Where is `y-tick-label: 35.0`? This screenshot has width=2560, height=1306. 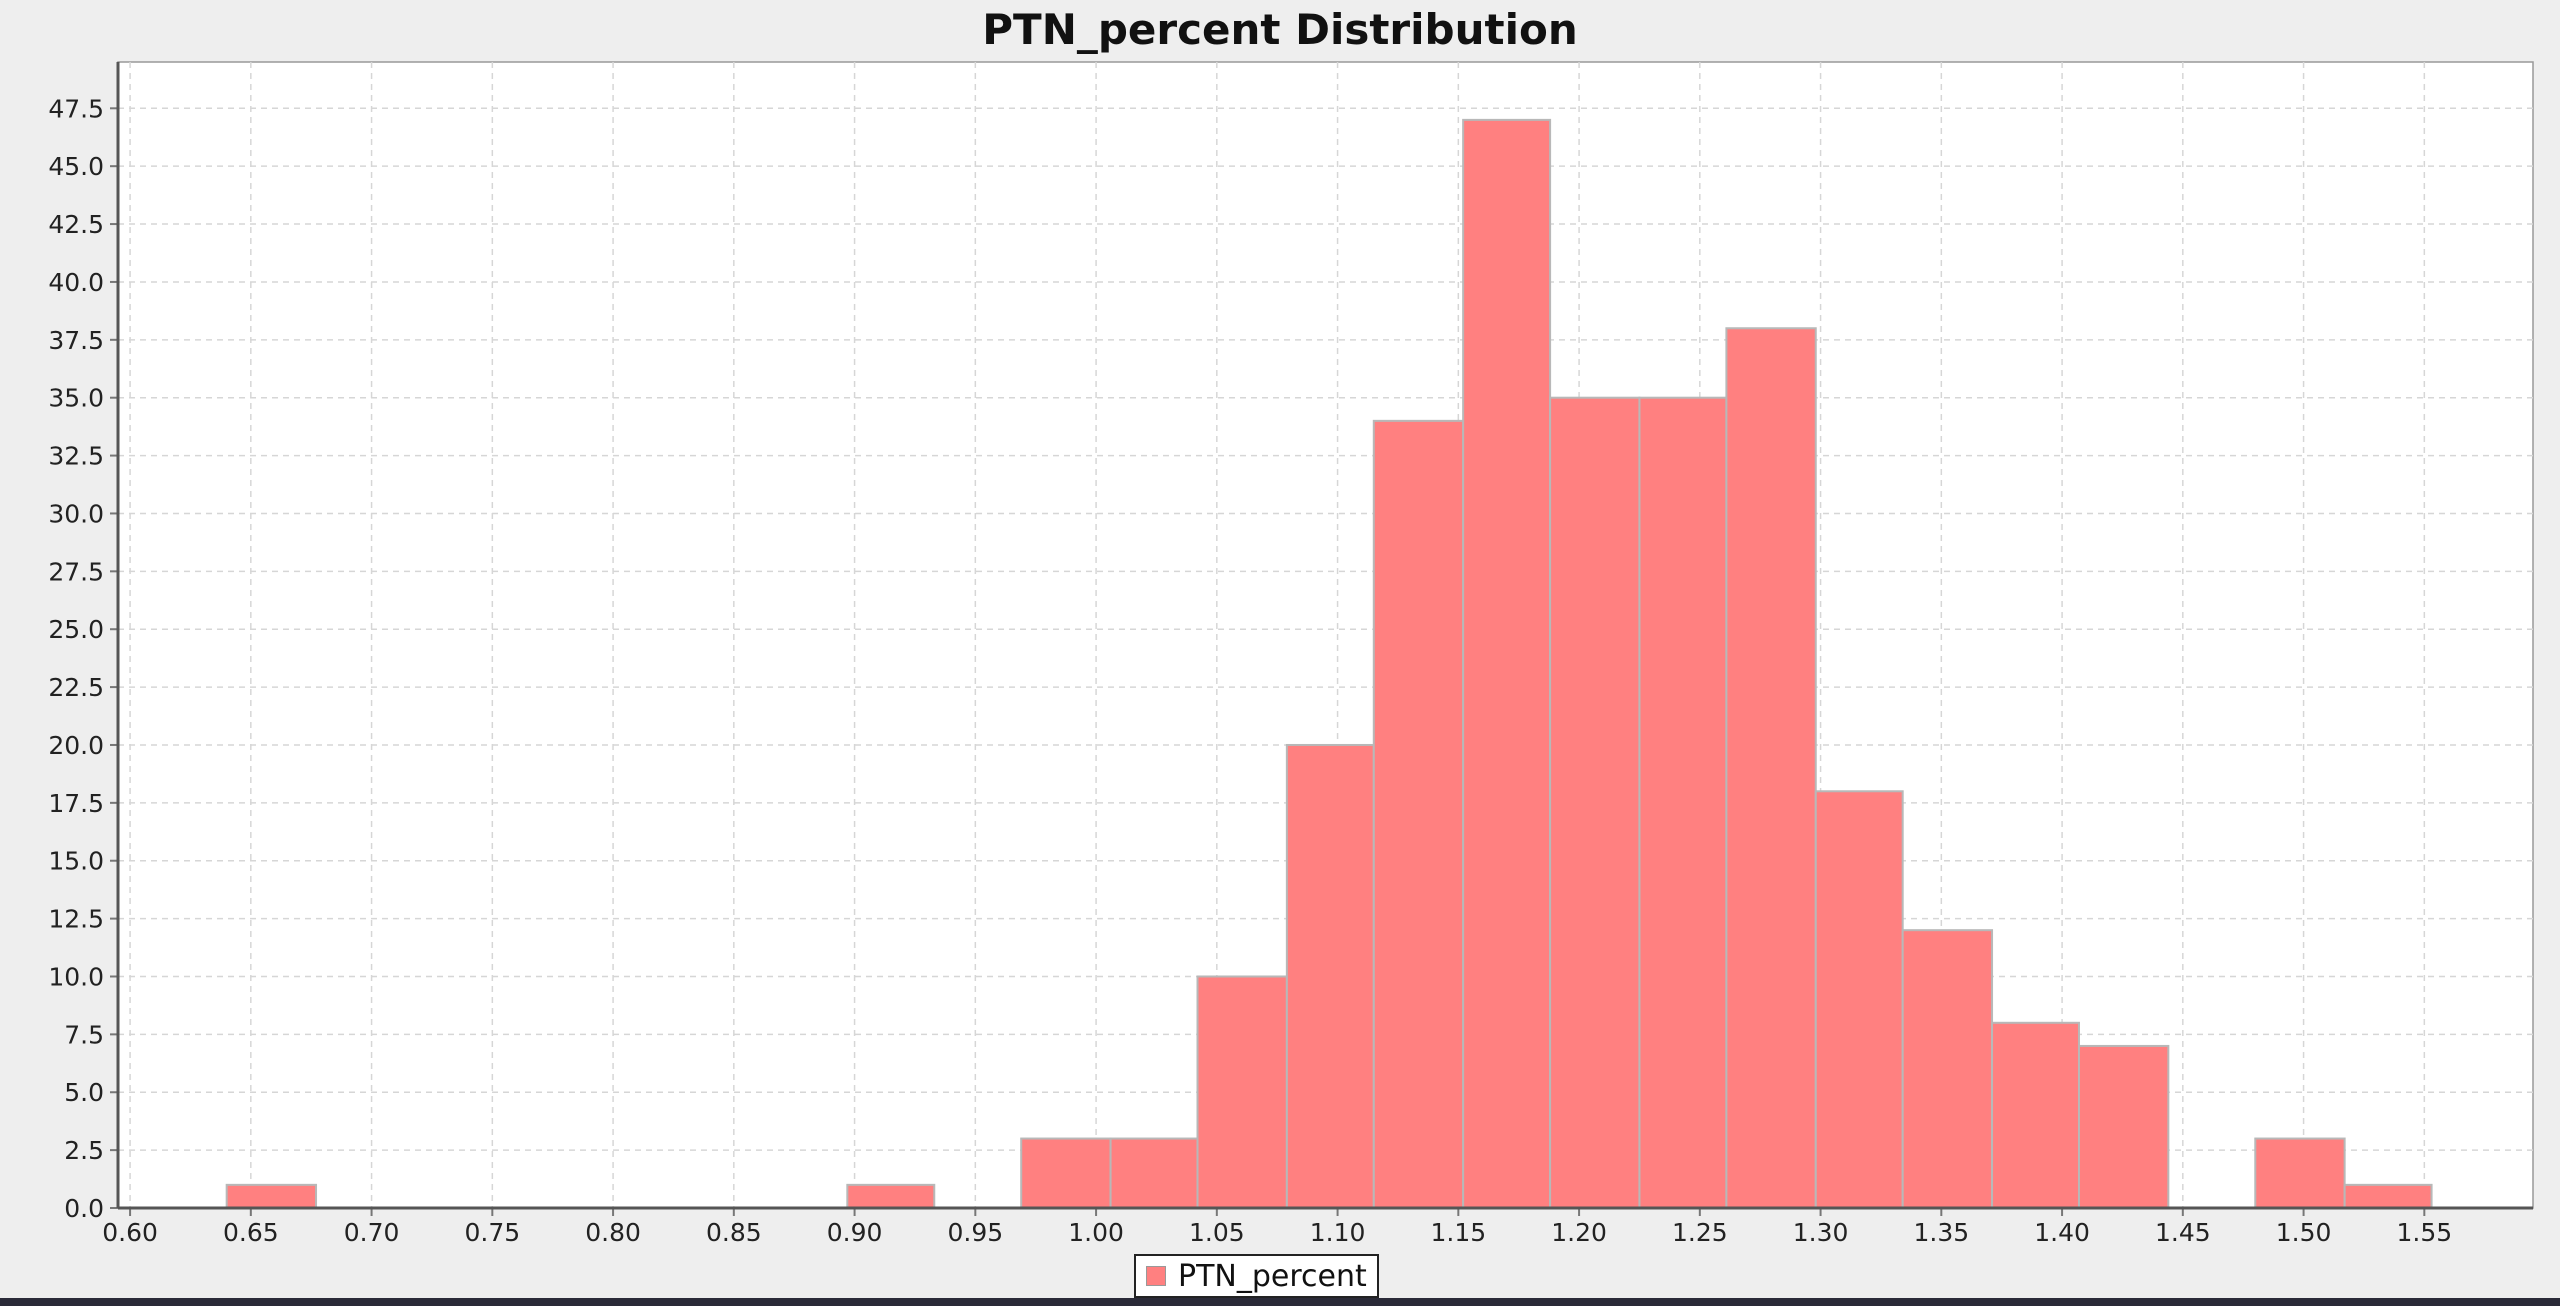 y-tick-label: 35.0 is located at coordinates (76, 398).